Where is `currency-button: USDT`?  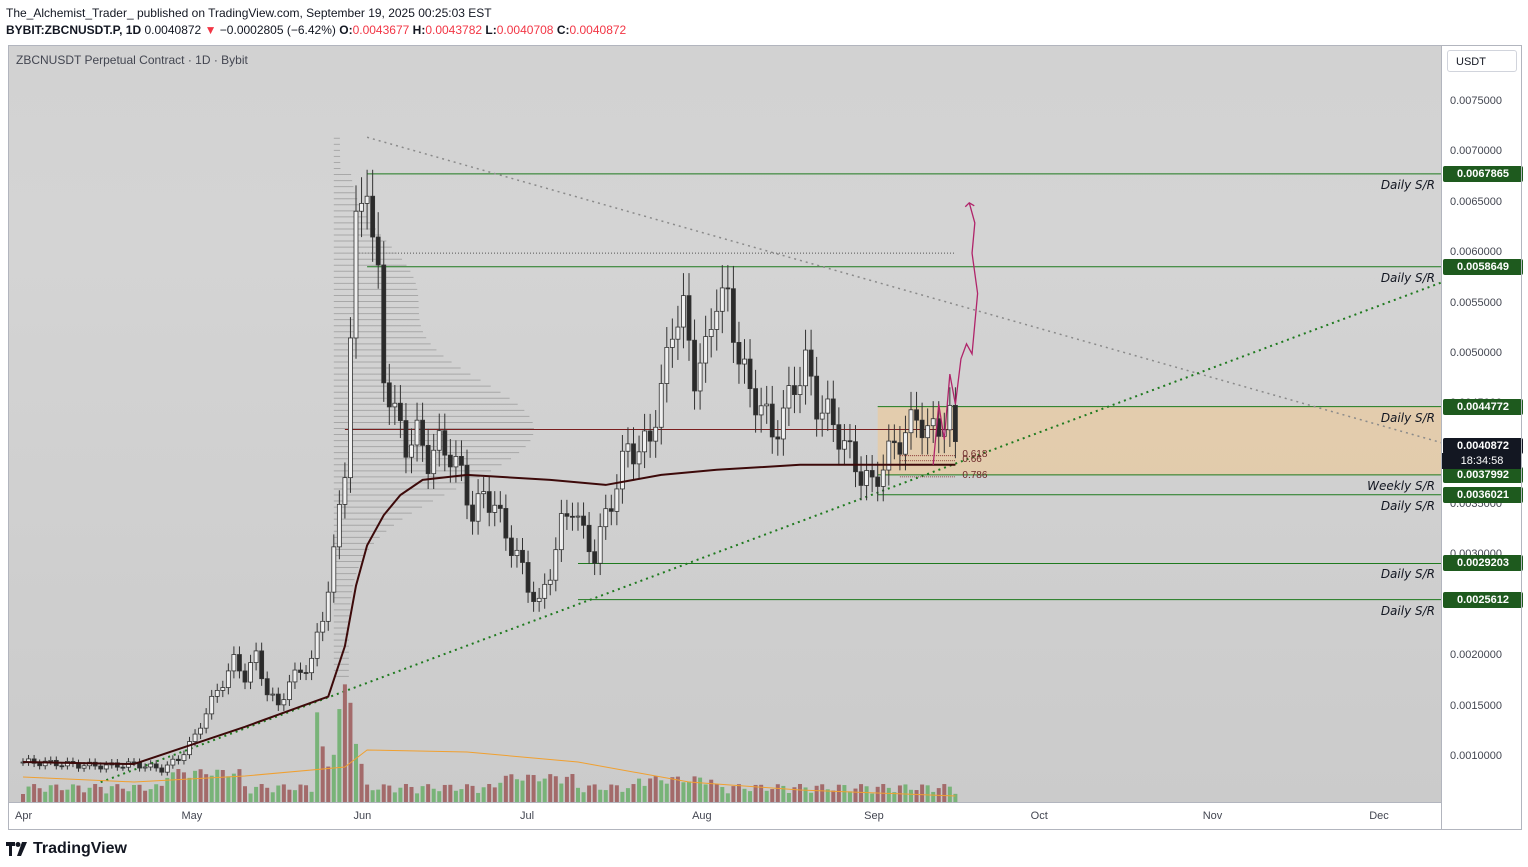 currency-button: USDT is located at coordinates (1482, 61).